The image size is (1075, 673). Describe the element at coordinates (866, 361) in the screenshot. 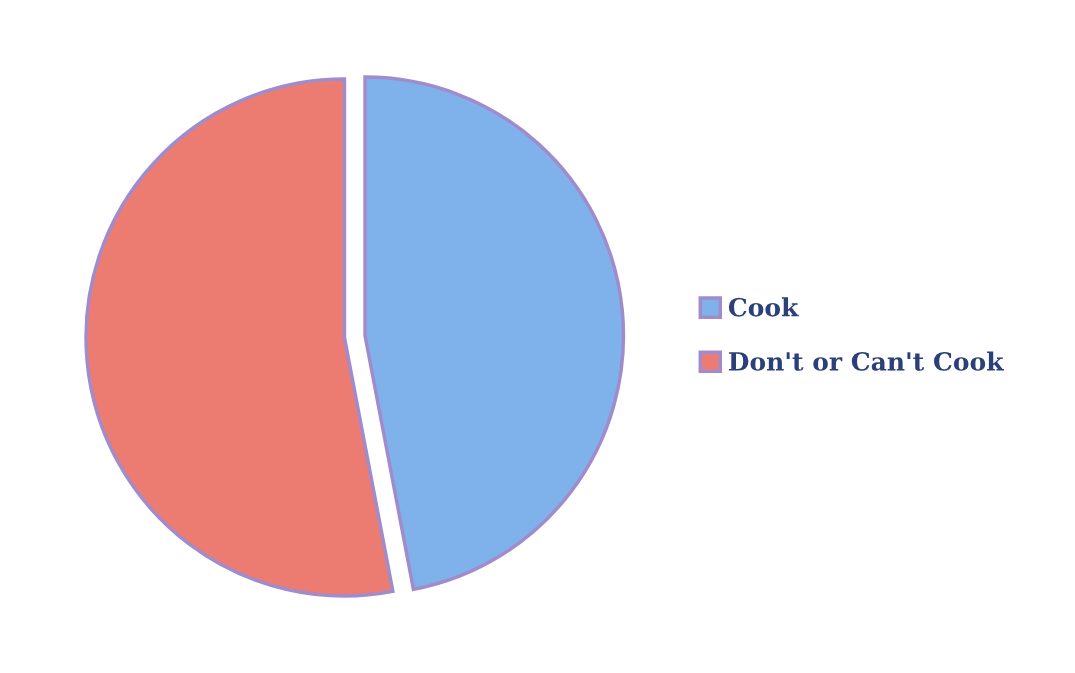

I see `legend-label: Don't or Can't Cook` at that location.